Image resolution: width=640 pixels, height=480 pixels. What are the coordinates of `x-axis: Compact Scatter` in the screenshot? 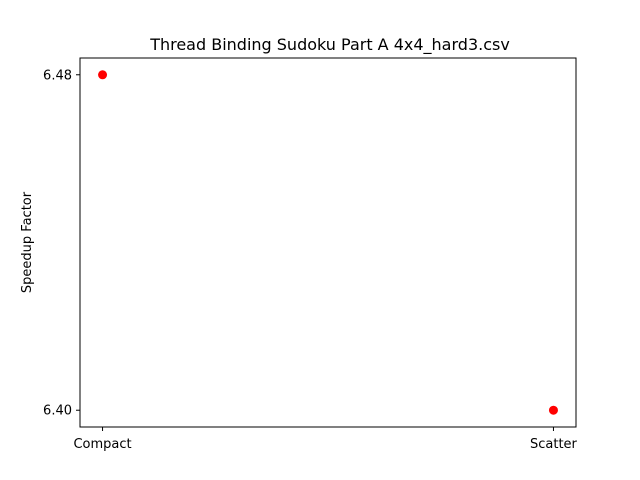 It's located at (325, 439).